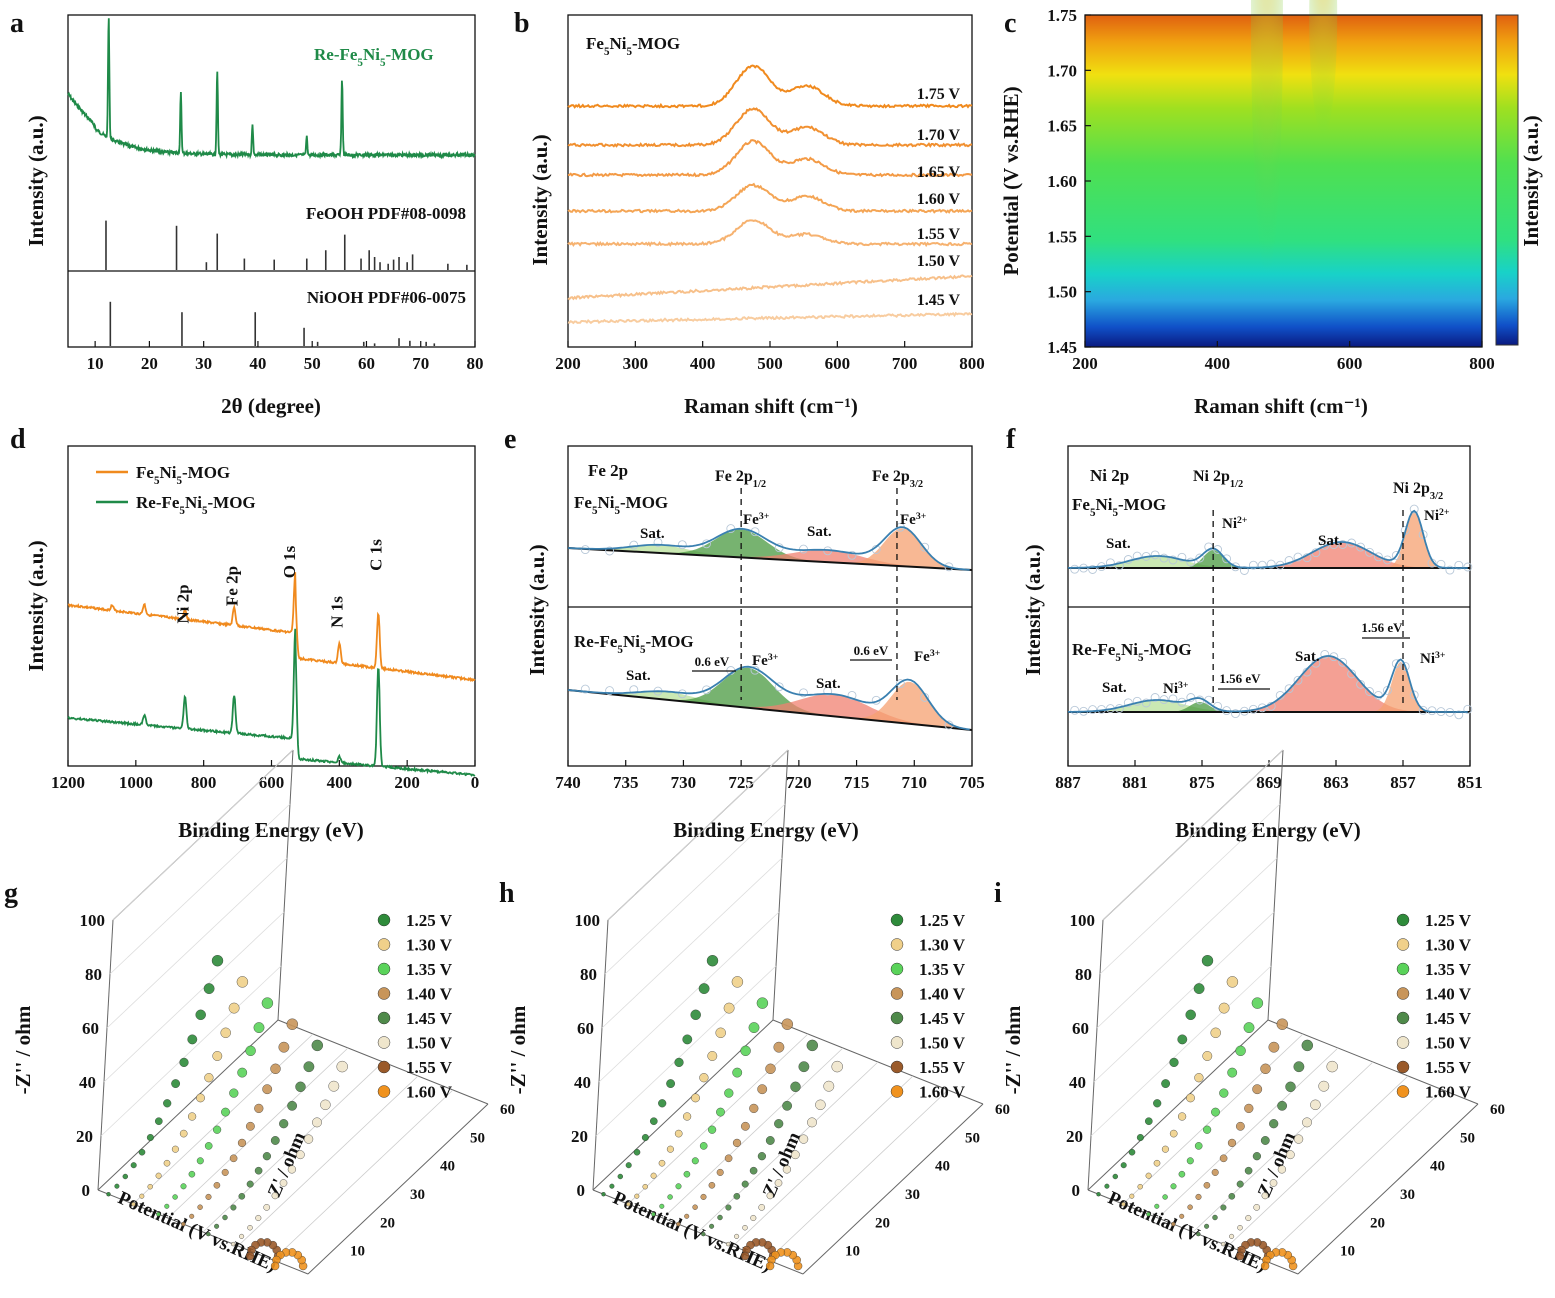  I want to click on reference-label: NiOOH PDF#06-0075, so click(386, 297).